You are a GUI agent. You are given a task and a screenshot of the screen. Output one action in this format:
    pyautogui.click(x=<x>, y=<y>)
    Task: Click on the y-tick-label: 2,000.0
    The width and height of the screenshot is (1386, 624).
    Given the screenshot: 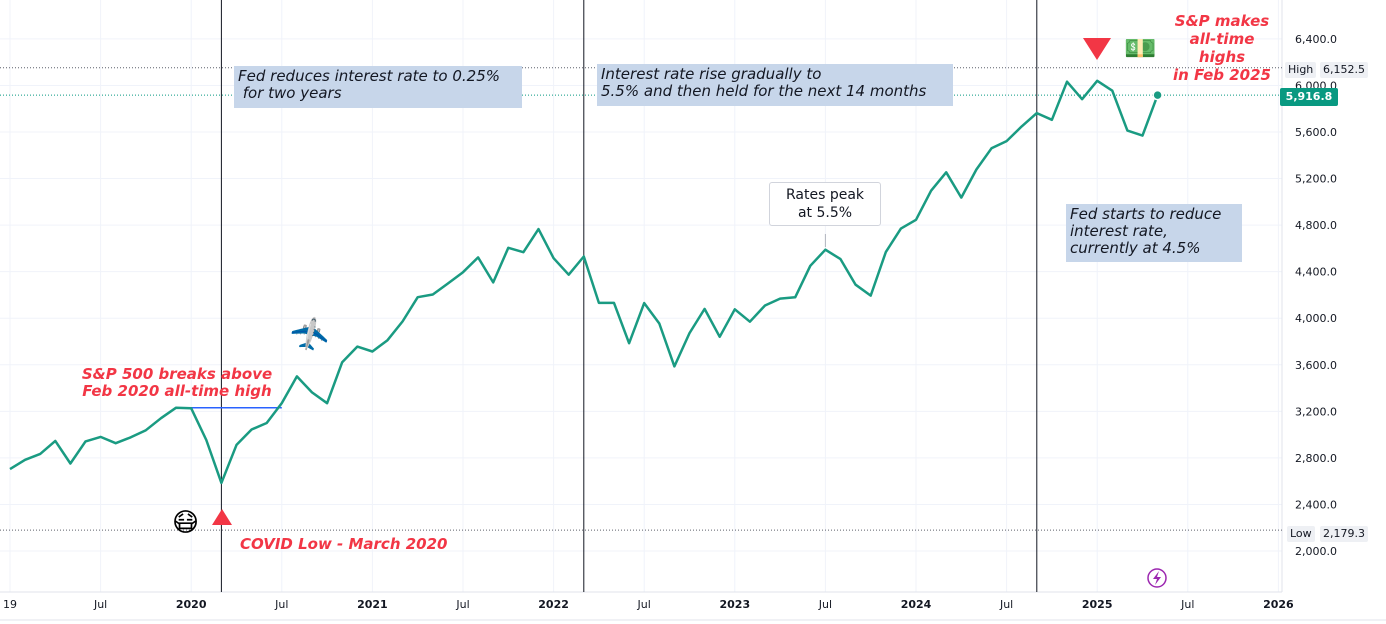 What is the action you would take?
    pyautogui.click(x=1316, y=551)
    